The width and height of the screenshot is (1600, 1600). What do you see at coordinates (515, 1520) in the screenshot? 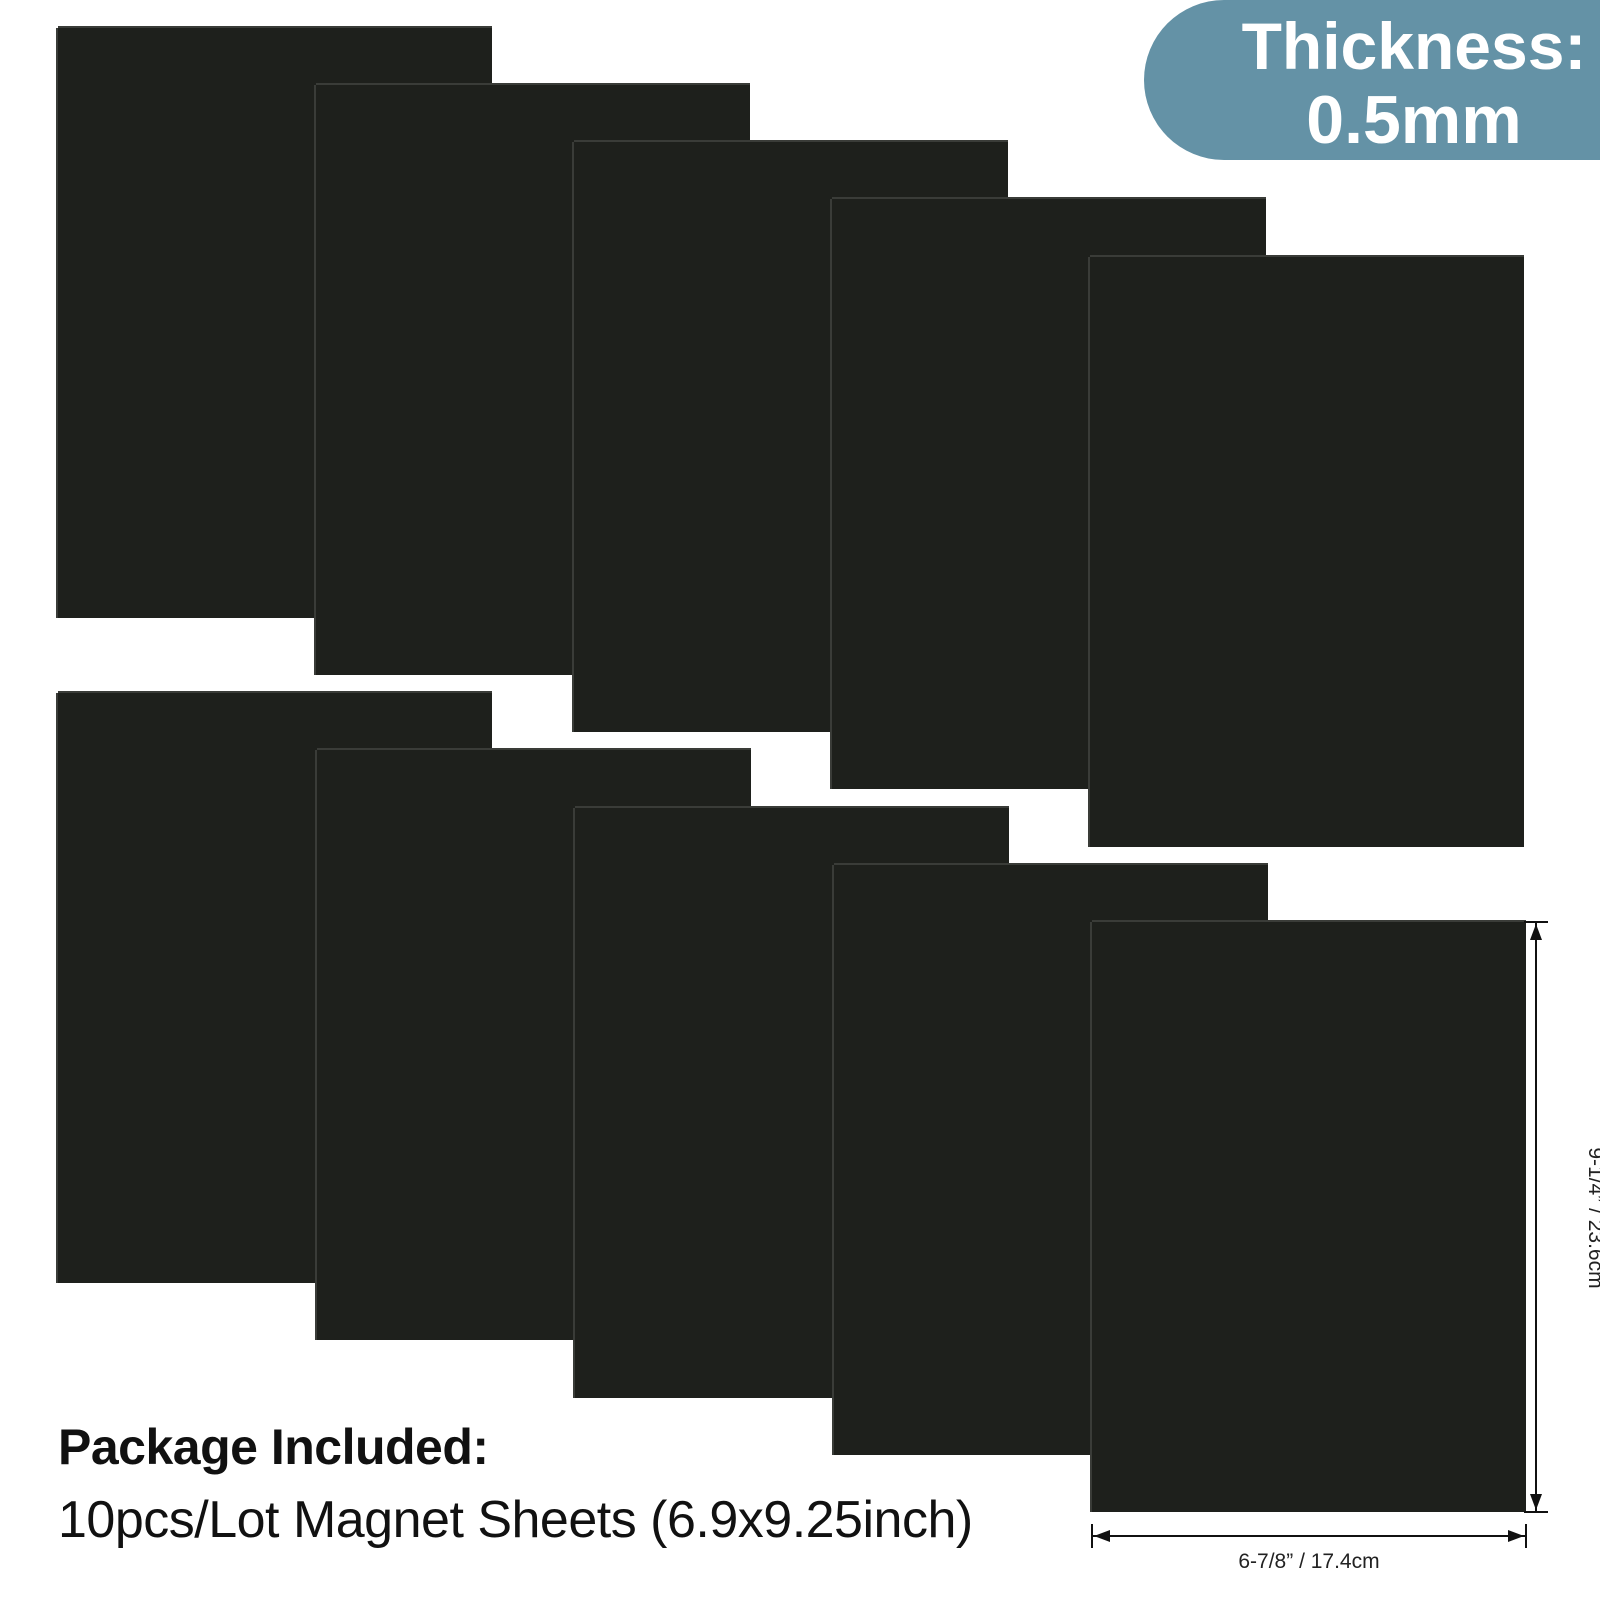
I see `package-description: 10pcs/Lot Magnet Sheets (6.9x9.25inch)` at bounding box center [515, 1520].